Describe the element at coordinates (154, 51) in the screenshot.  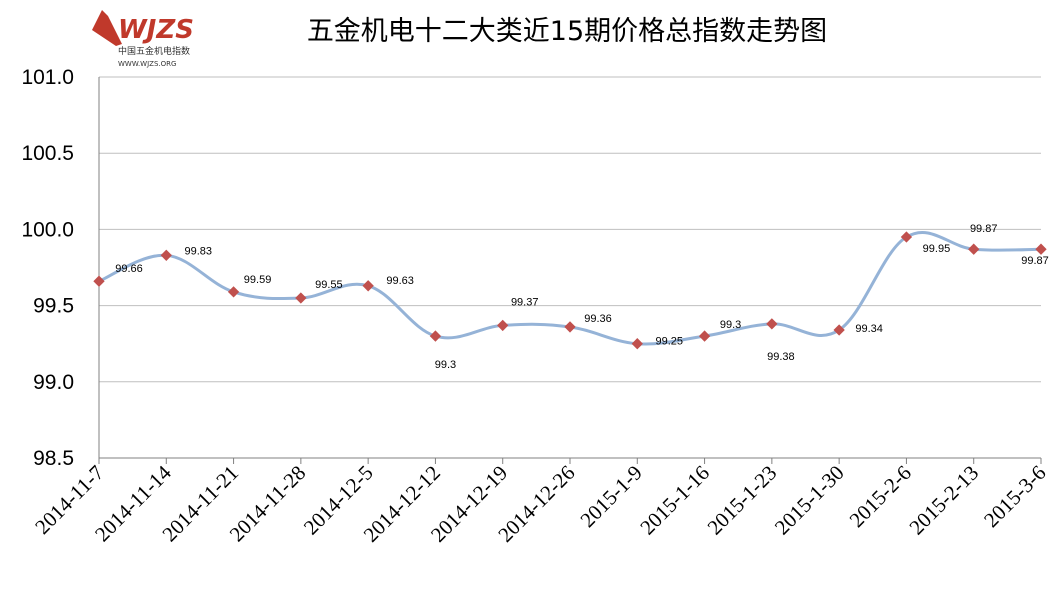
I see `logo-name: 中国五金机电指数` at that location.